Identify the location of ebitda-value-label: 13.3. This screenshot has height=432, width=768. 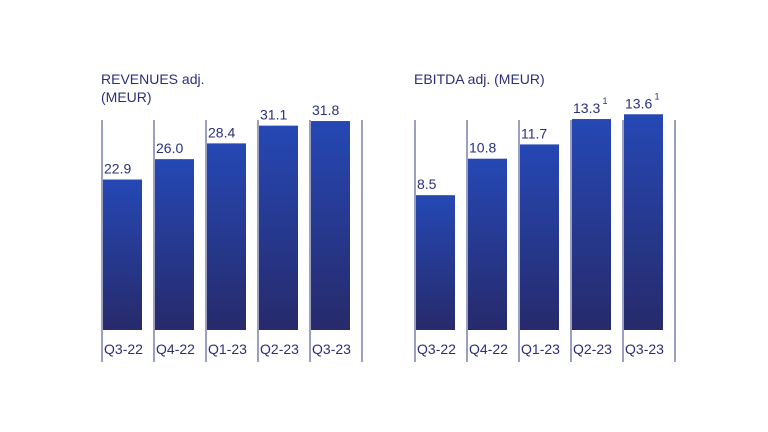
(586, 108).